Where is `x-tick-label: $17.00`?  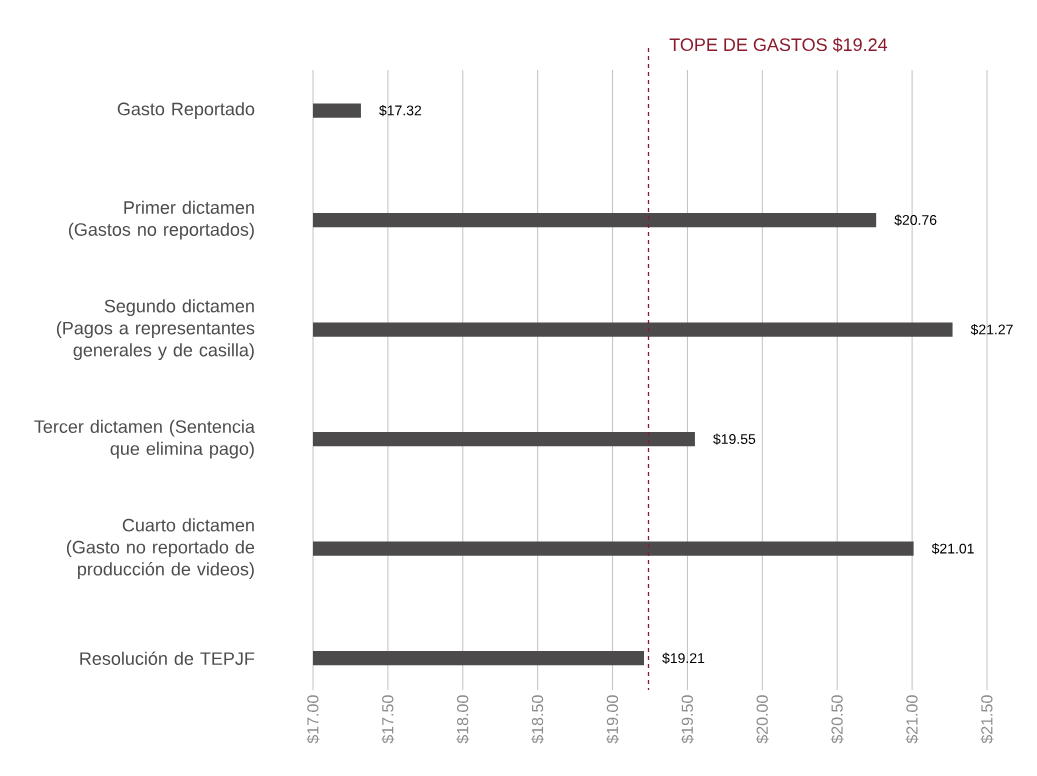 x-tick-label: $17.00 is located at coordinates (313, 719).